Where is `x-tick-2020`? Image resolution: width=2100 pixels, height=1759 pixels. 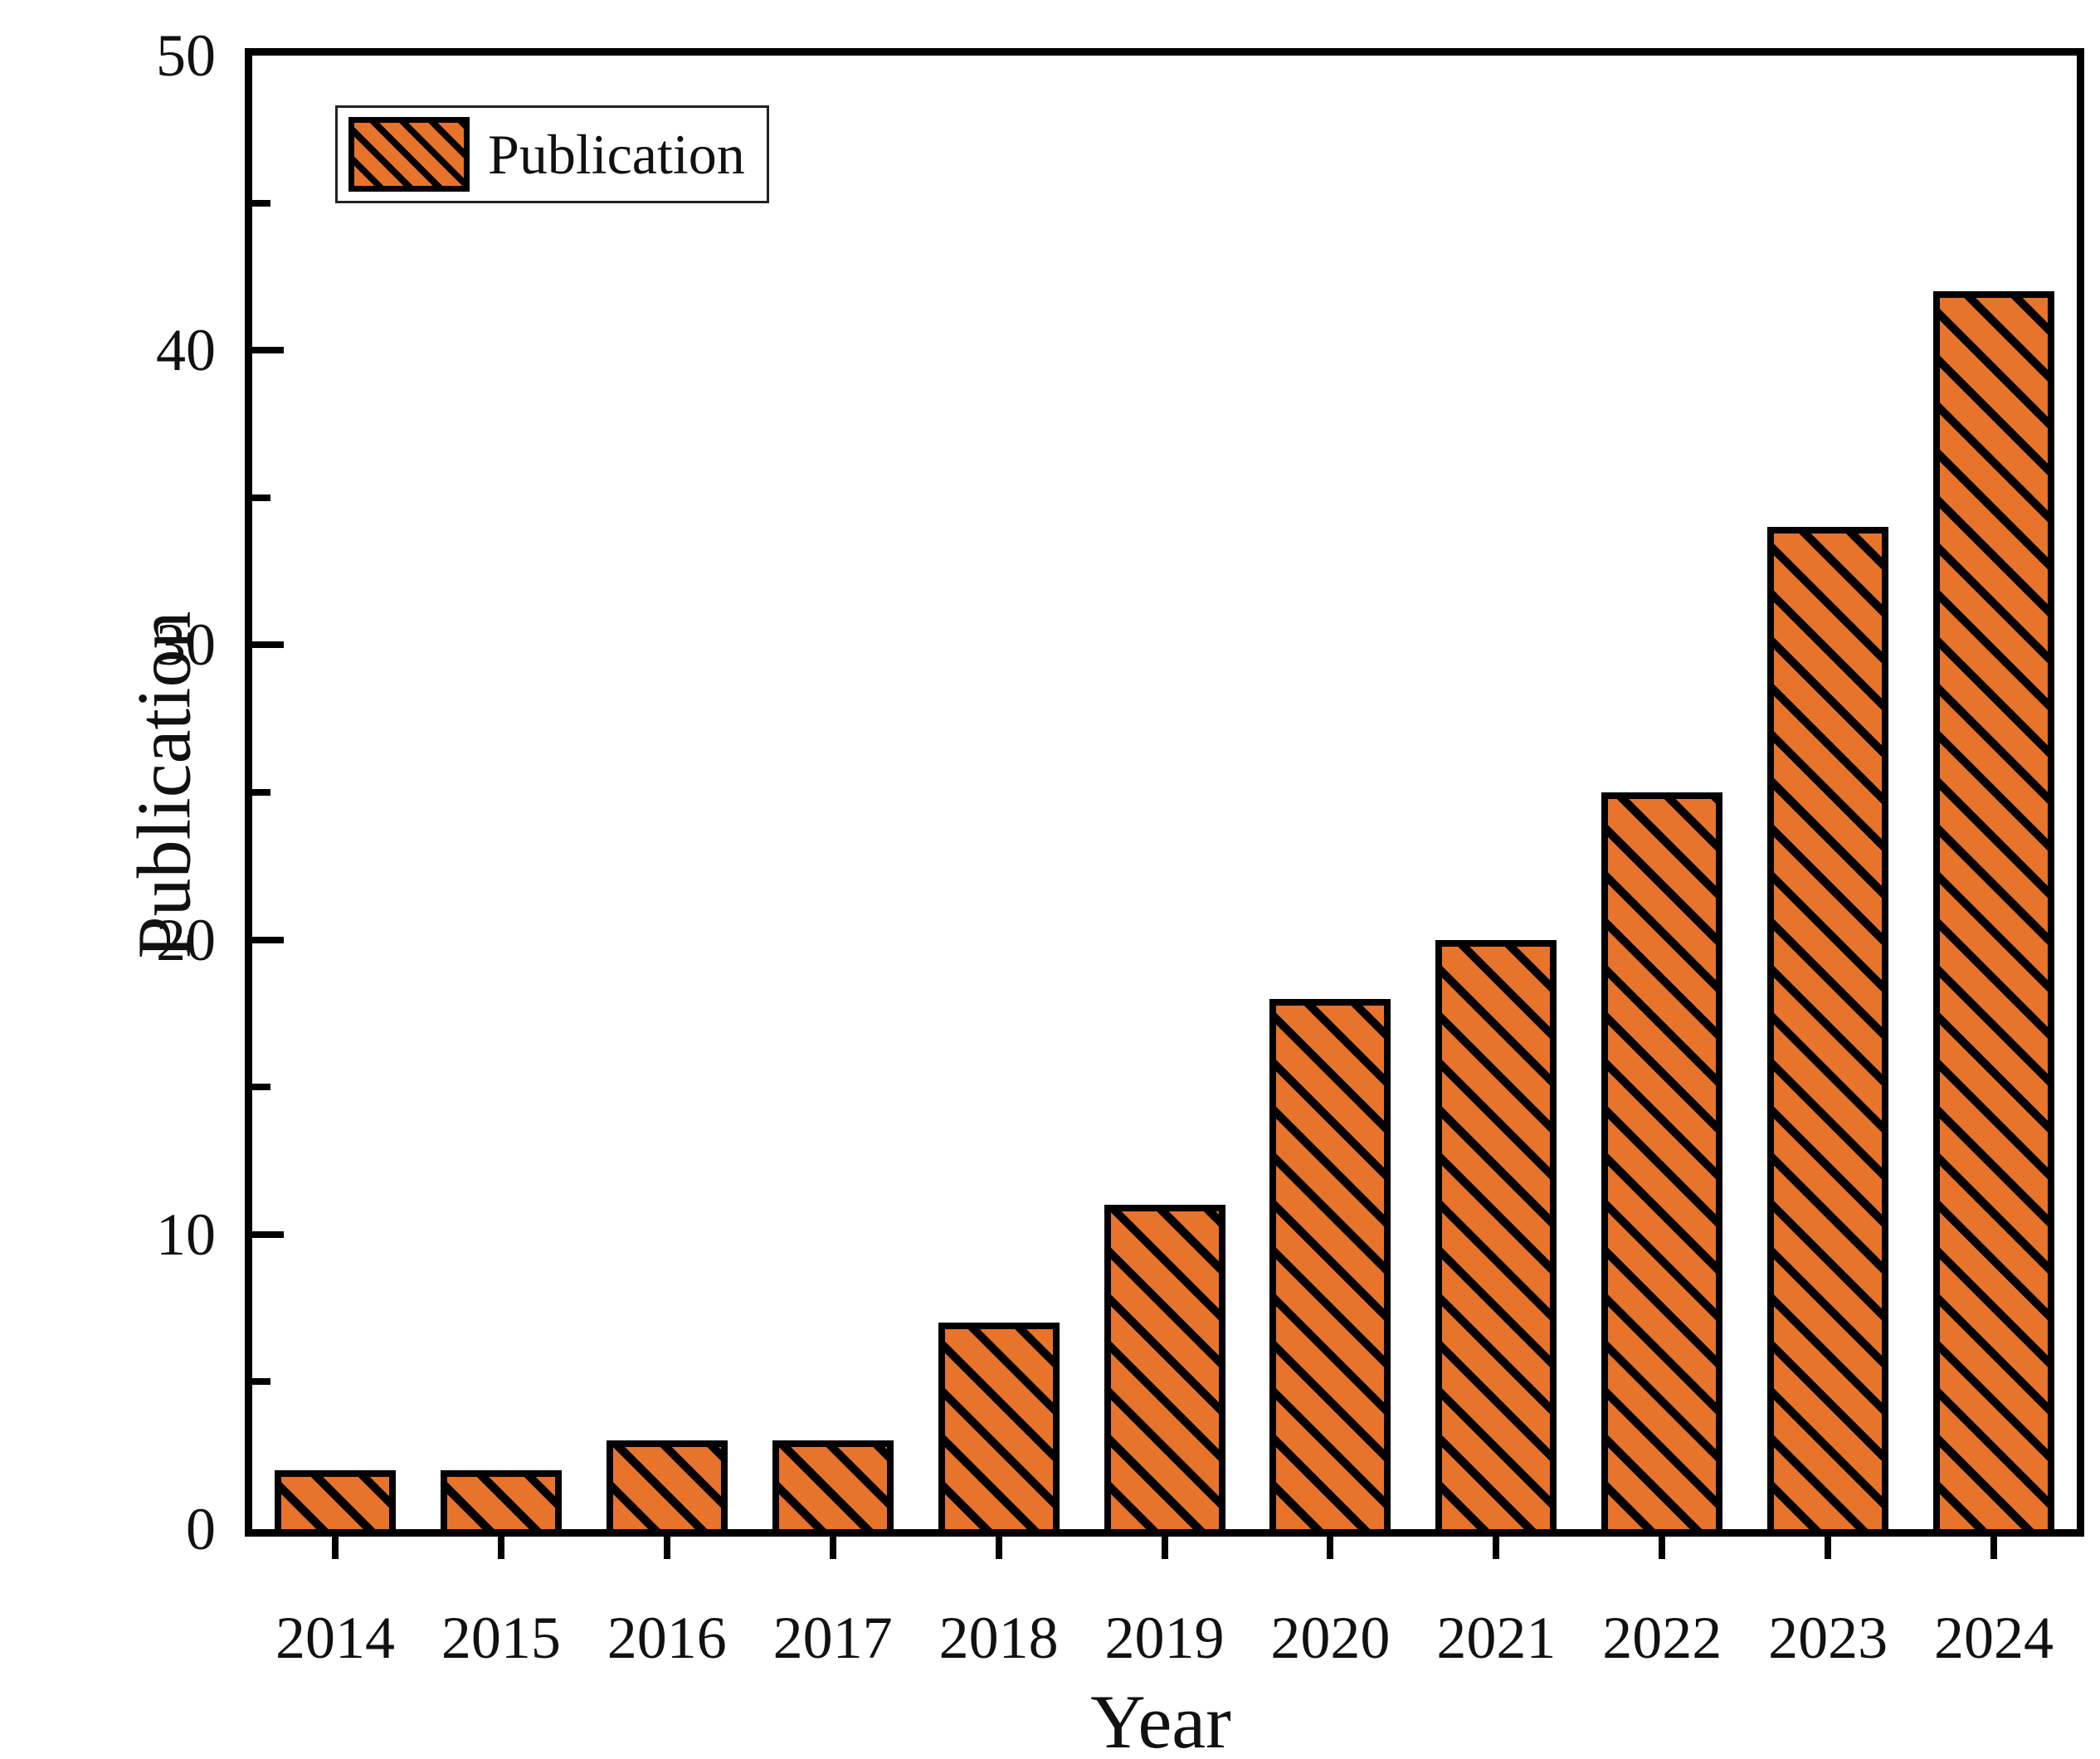 x-tick-2020 is located at coordinates (1330, 1544).